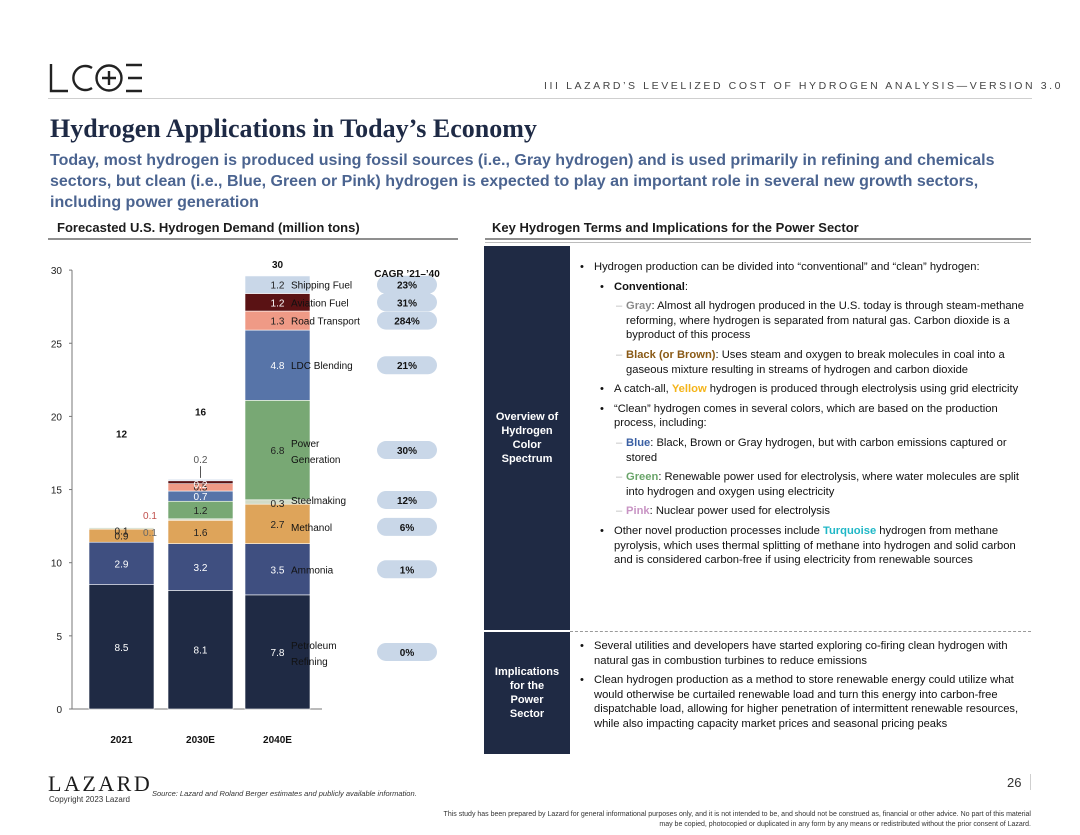 This screenshot has width=1080, height=835. I want to click on black-term: Black (or Brown), so click(671, 354).